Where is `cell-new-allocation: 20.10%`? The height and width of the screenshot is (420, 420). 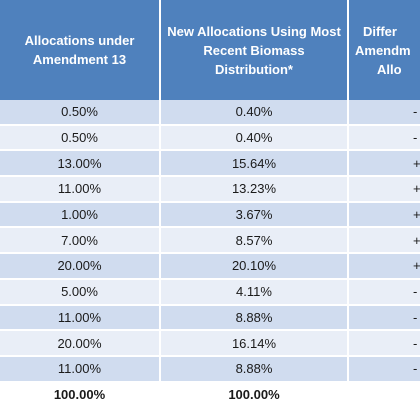
cell-new-allocation: 20.10% is located at coordinates (254, 266).